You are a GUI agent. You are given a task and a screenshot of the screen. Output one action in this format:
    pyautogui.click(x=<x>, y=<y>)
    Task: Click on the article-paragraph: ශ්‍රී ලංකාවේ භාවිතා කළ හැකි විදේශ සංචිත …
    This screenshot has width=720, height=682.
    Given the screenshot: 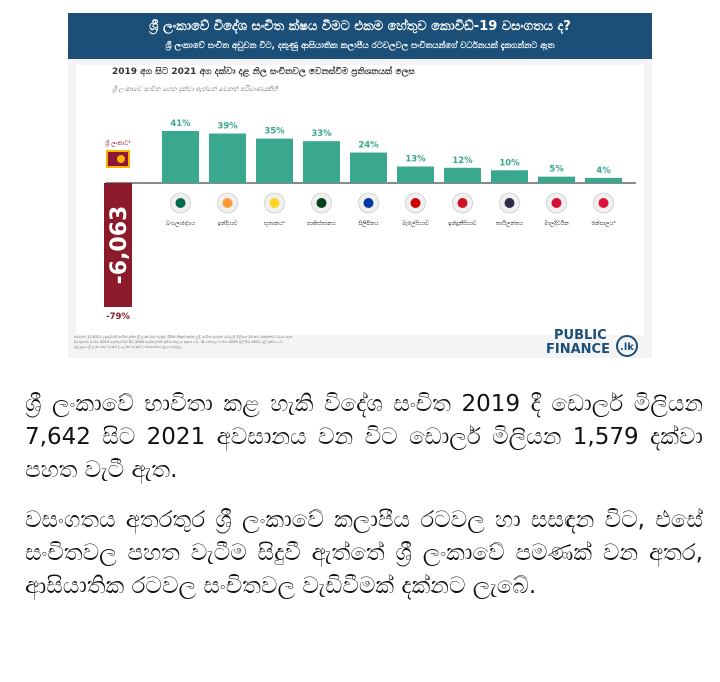 What is the action you would take?
    pyautogui.click(x=364, y=437)
    